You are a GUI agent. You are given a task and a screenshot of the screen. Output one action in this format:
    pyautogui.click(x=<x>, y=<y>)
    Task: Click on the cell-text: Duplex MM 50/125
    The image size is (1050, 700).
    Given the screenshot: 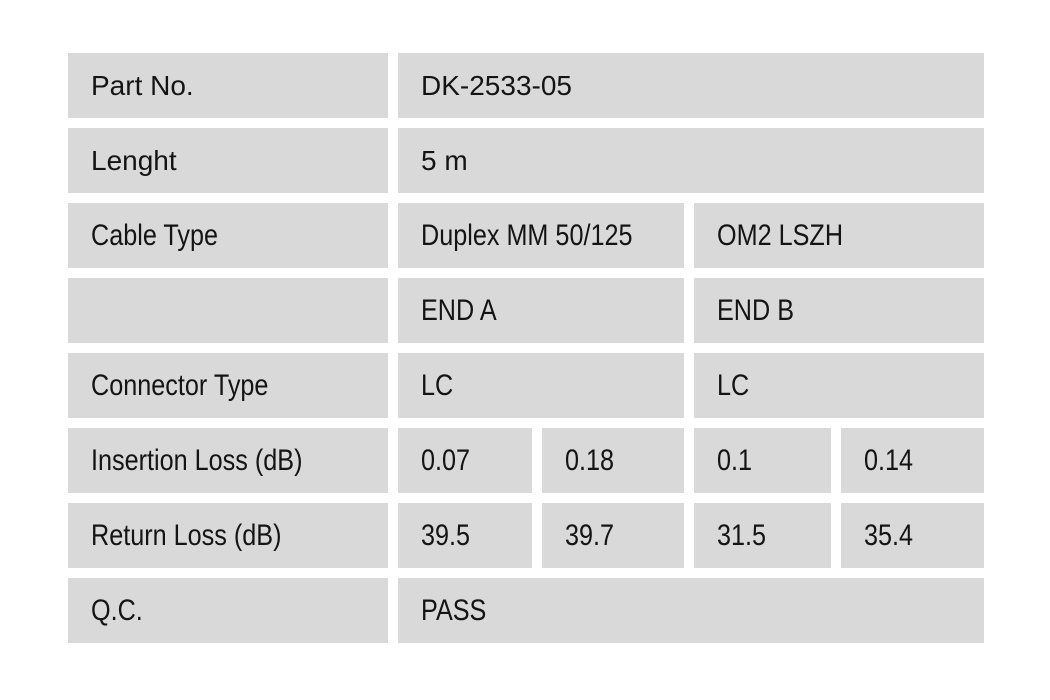 What is the action you would take?
    pyautogui.click(x=527, y=235)
    